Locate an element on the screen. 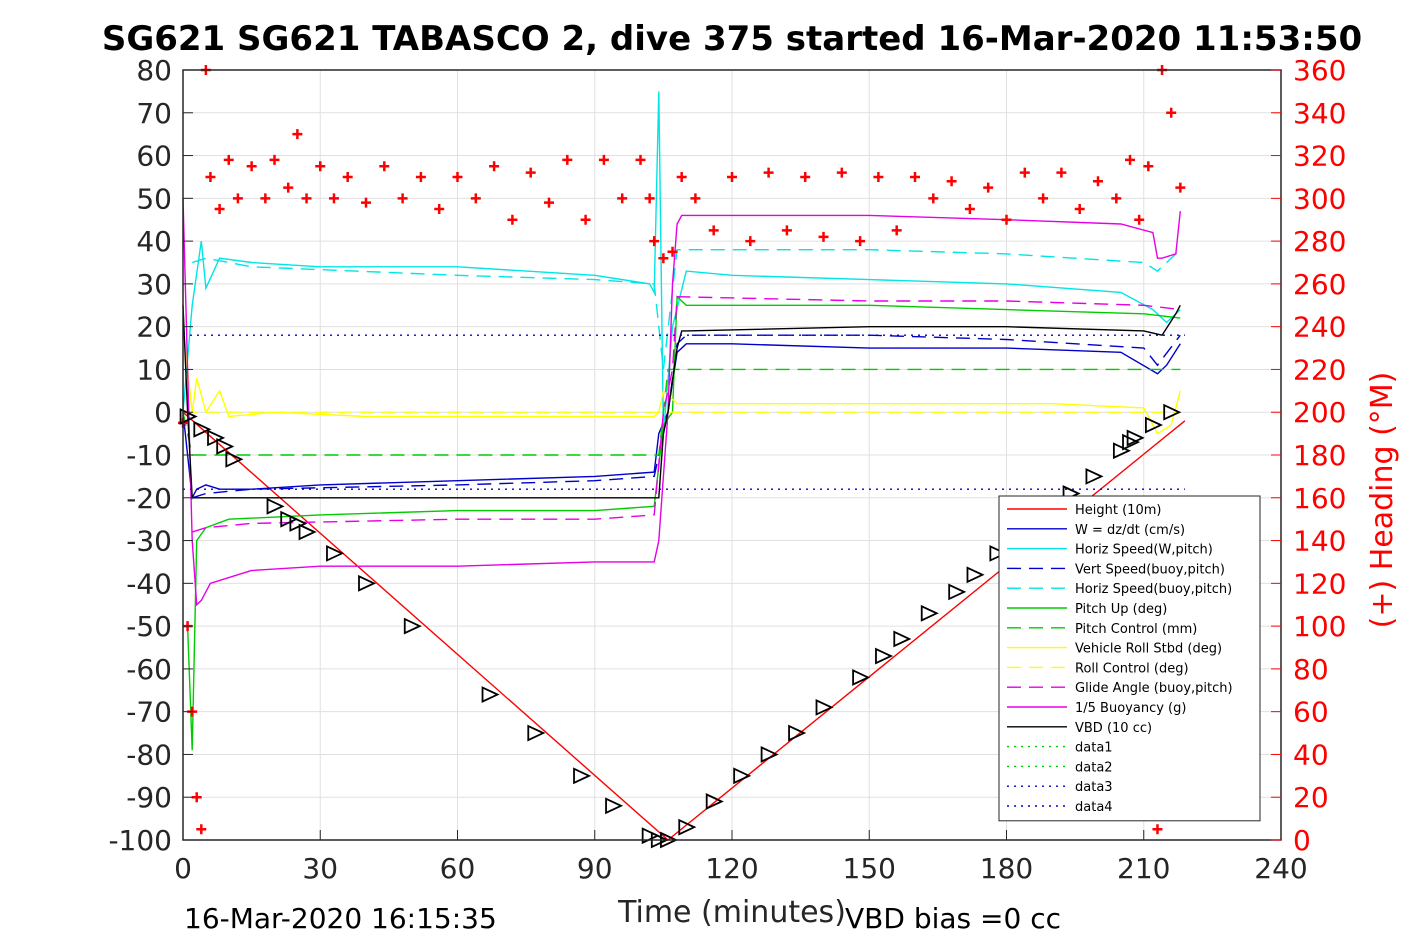  x-tick-label: 0 is located at coordinates (183, 868).